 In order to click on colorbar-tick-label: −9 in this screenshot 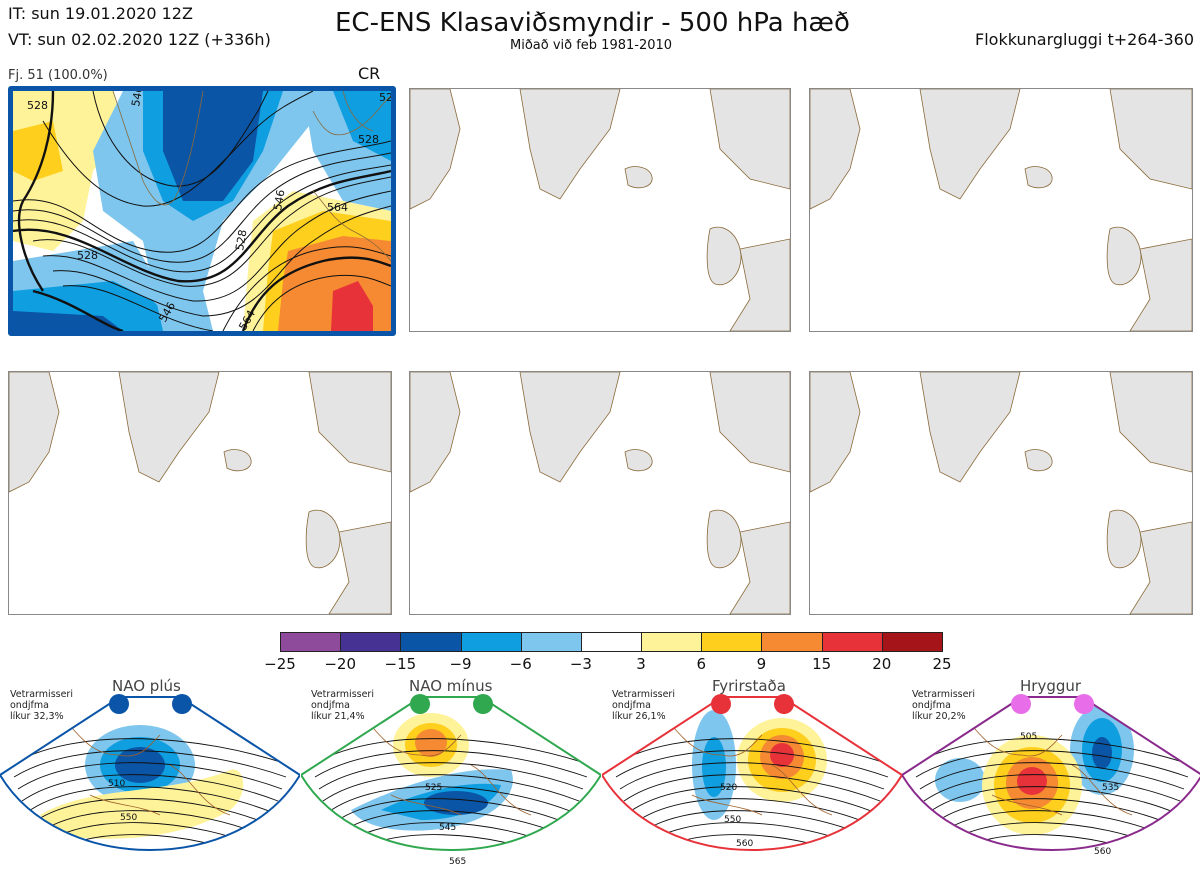, I will do `click(460, 664)`.